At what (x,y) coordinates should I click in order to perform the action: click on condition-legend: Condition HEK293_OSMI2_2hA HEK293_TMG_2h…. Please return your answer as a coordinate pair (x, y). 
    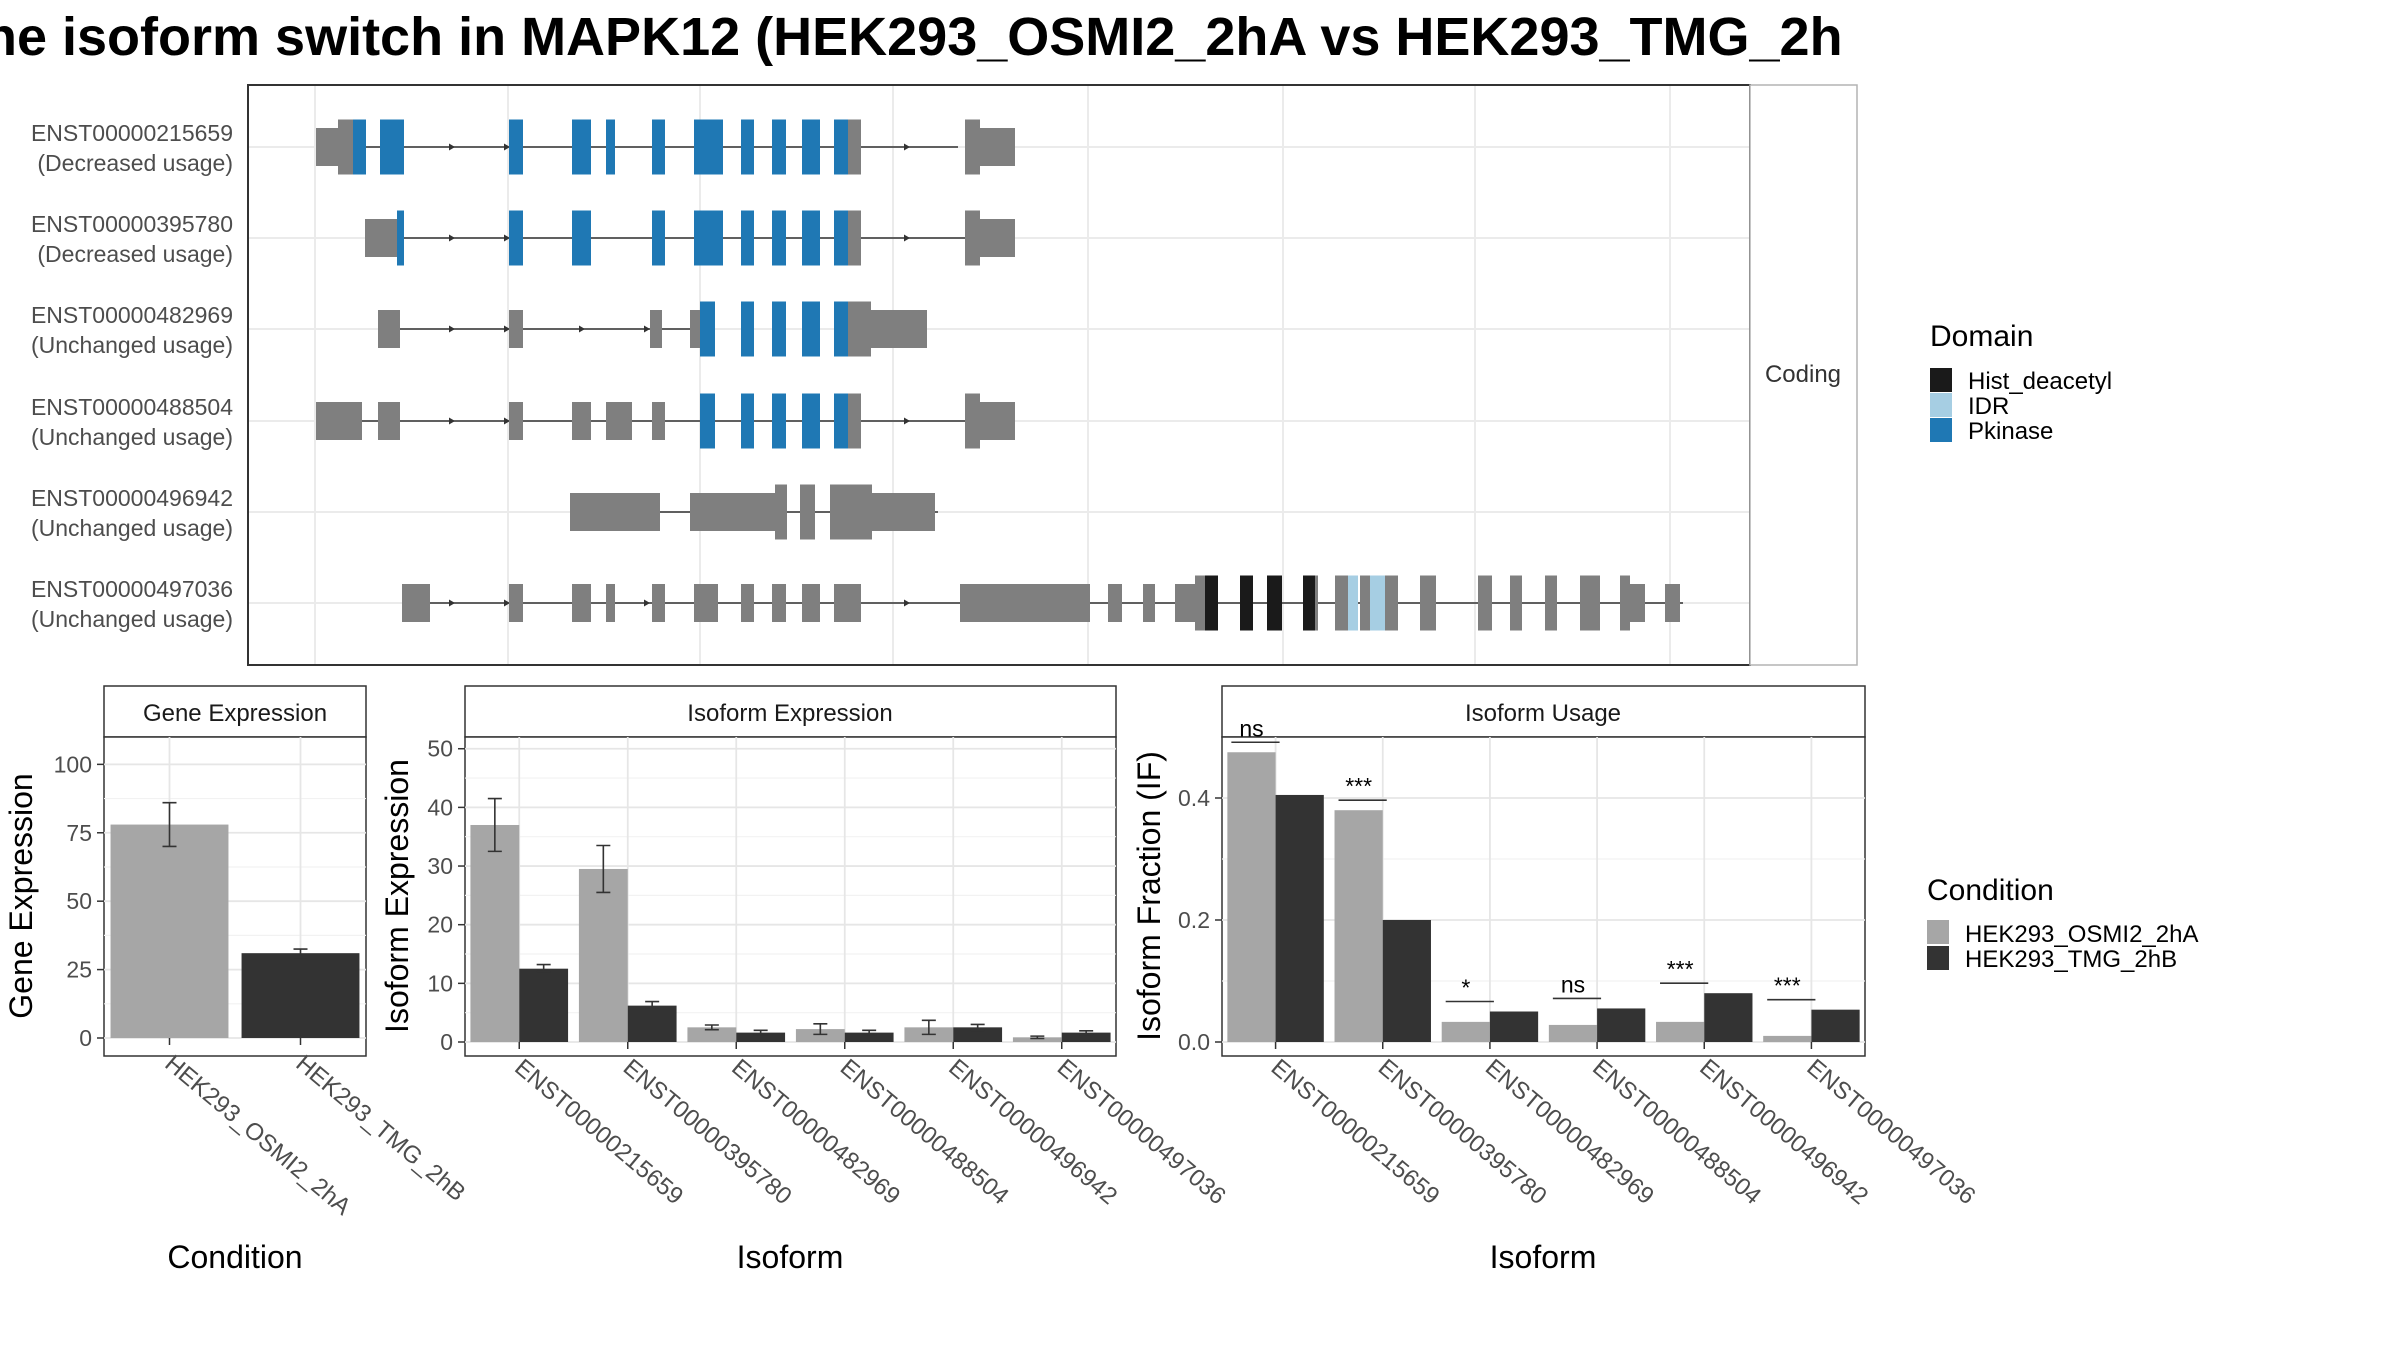
    Looking at the image, I should click on (2062, 923).